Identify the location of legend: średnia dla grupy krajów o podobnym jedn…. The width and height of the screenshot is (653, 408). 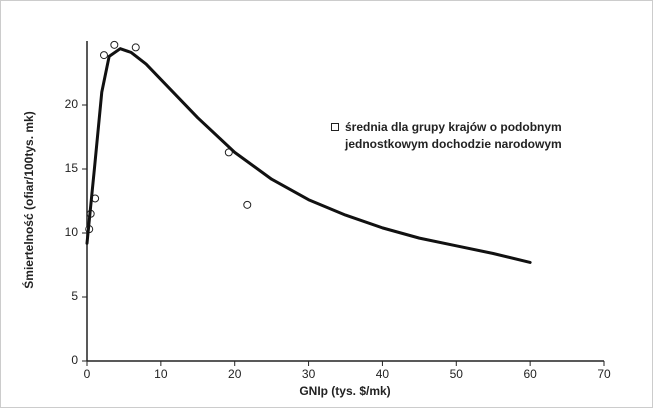
(465, 136).